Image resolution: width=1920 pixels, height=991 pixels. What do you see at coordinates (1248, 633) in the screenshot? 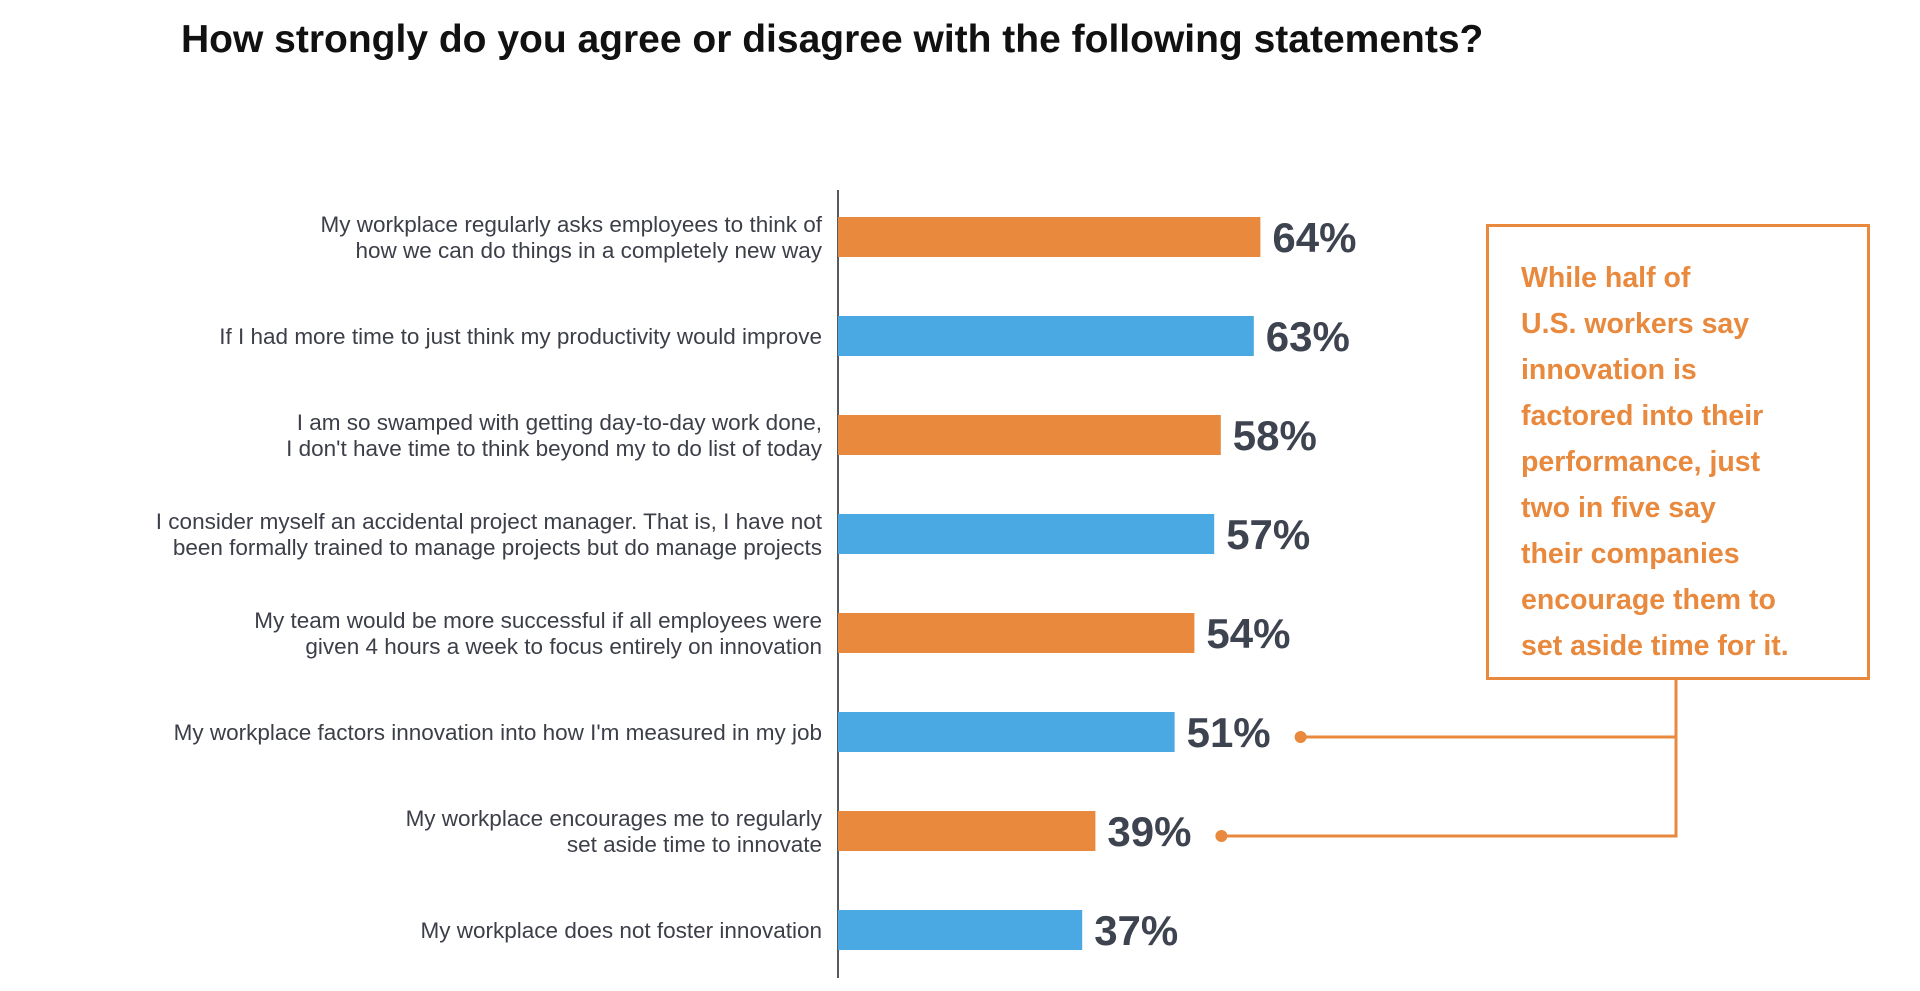
I see `value-label-5: 54%` at bounding box center [1248, 633].